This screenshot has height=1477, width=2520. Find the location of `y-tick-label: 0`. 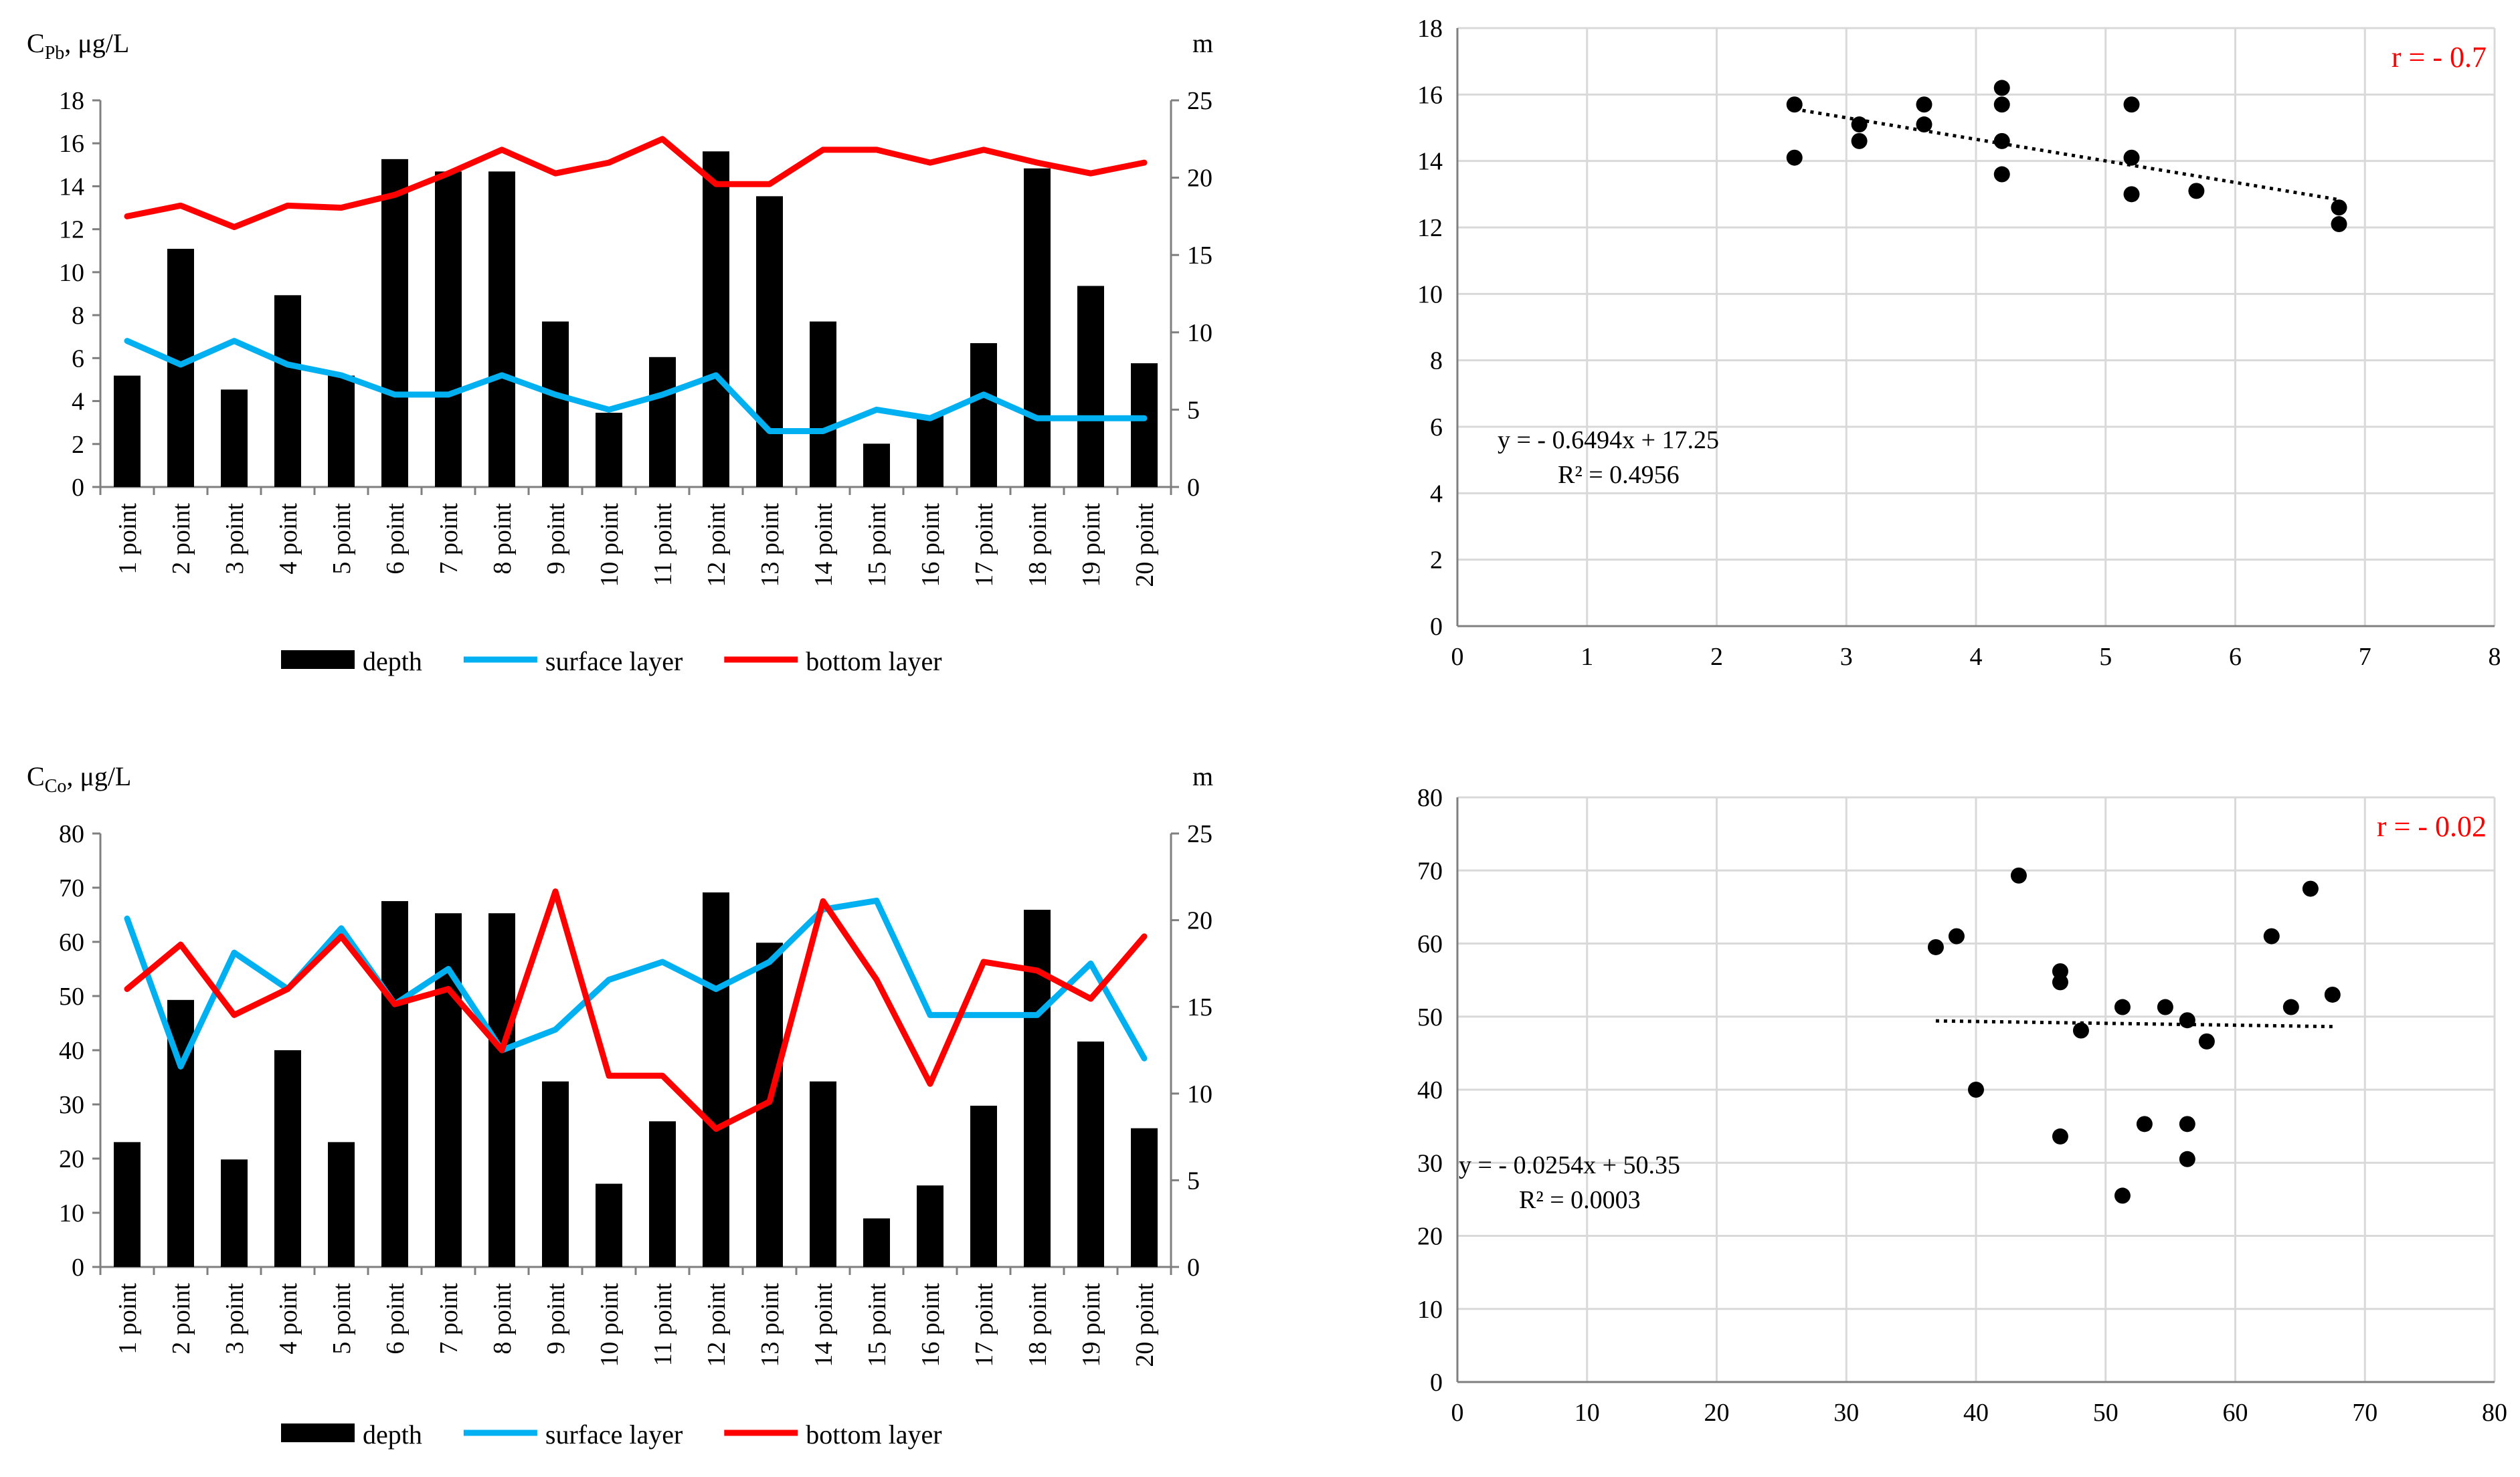

y-tick-label: 0 is located at coordinates (1437, 1383).